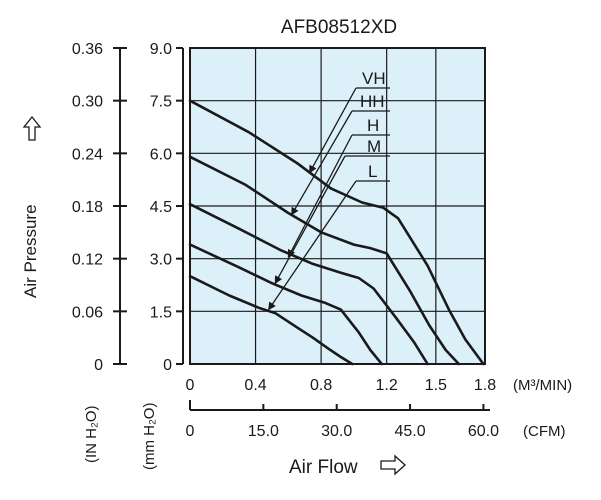 This screenshot has width=601, height=500. Describe the element at coordinates (436, 385) in the screenshot. I see `x-tick-label-m3min: 1.5` at that location.